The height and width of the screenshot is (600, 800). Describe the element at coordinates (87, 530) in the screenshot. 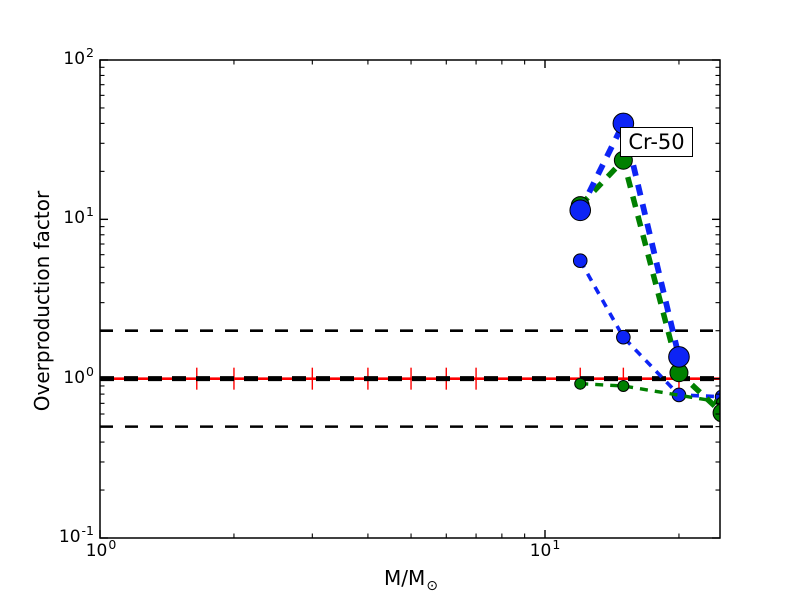

I see `tick-exponent: -1` at that location.